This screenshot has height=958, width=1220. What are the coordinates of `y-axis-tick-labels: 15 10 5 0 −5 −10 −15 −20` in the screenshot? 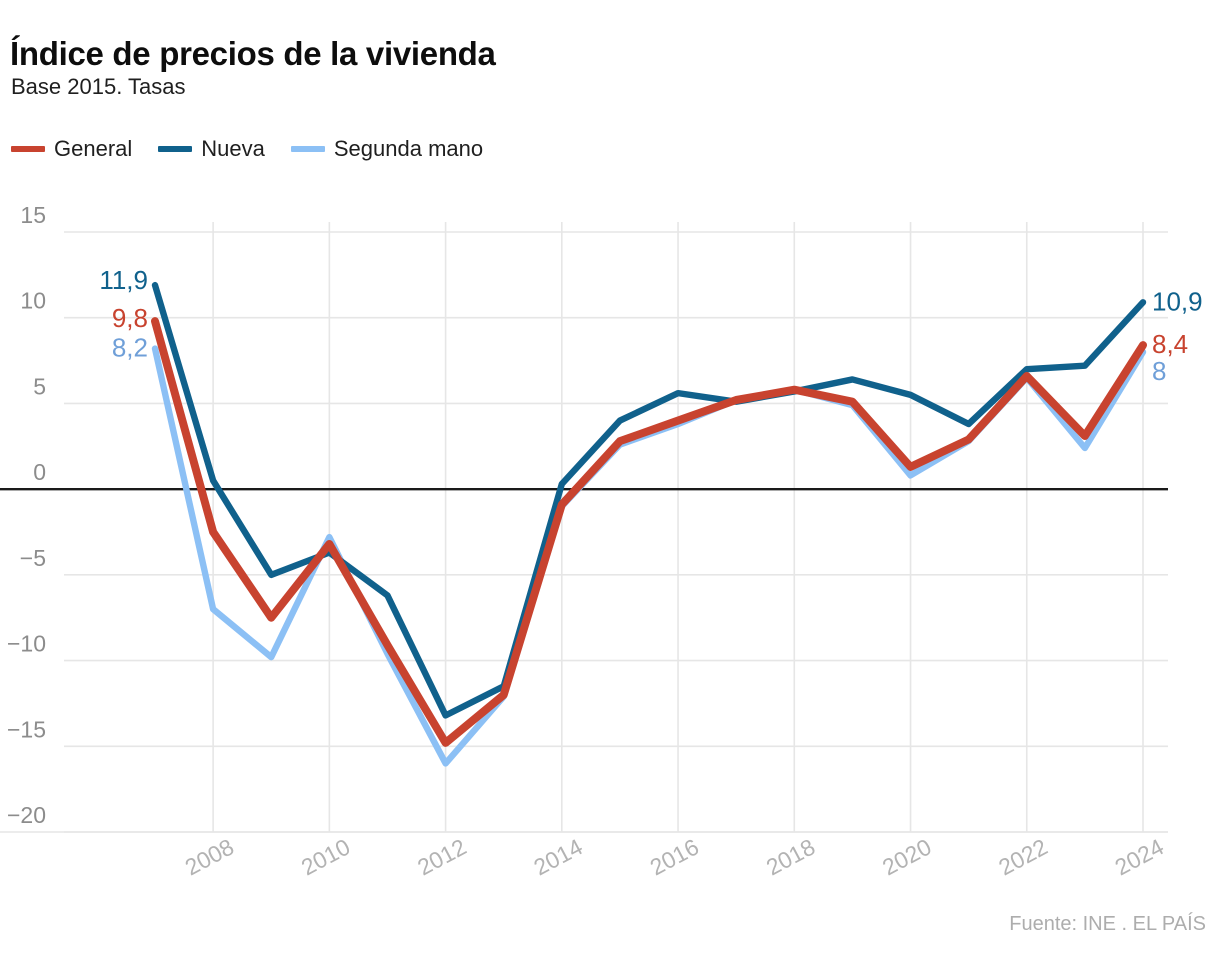 It's located at (26, 515).